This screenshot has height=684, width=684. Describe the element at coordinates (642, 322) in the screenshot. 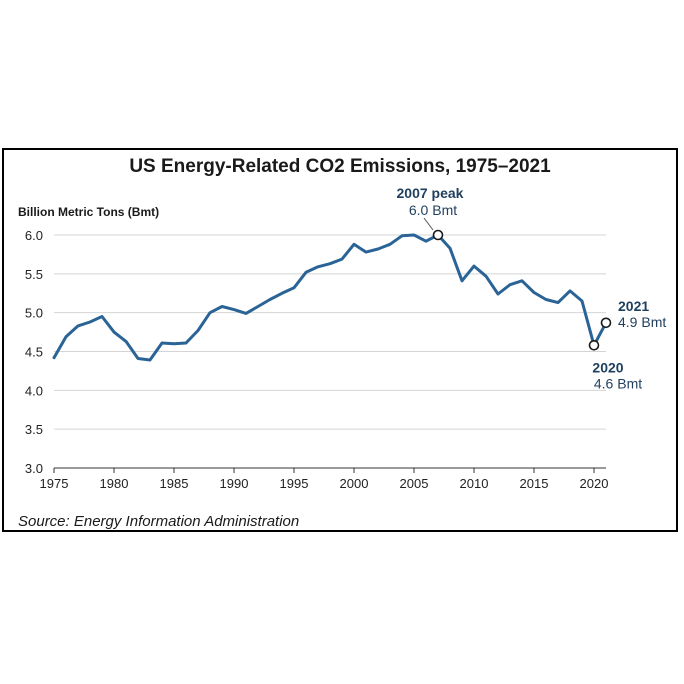

I see `value-label-2021: 4.9 Bmt` at that location.